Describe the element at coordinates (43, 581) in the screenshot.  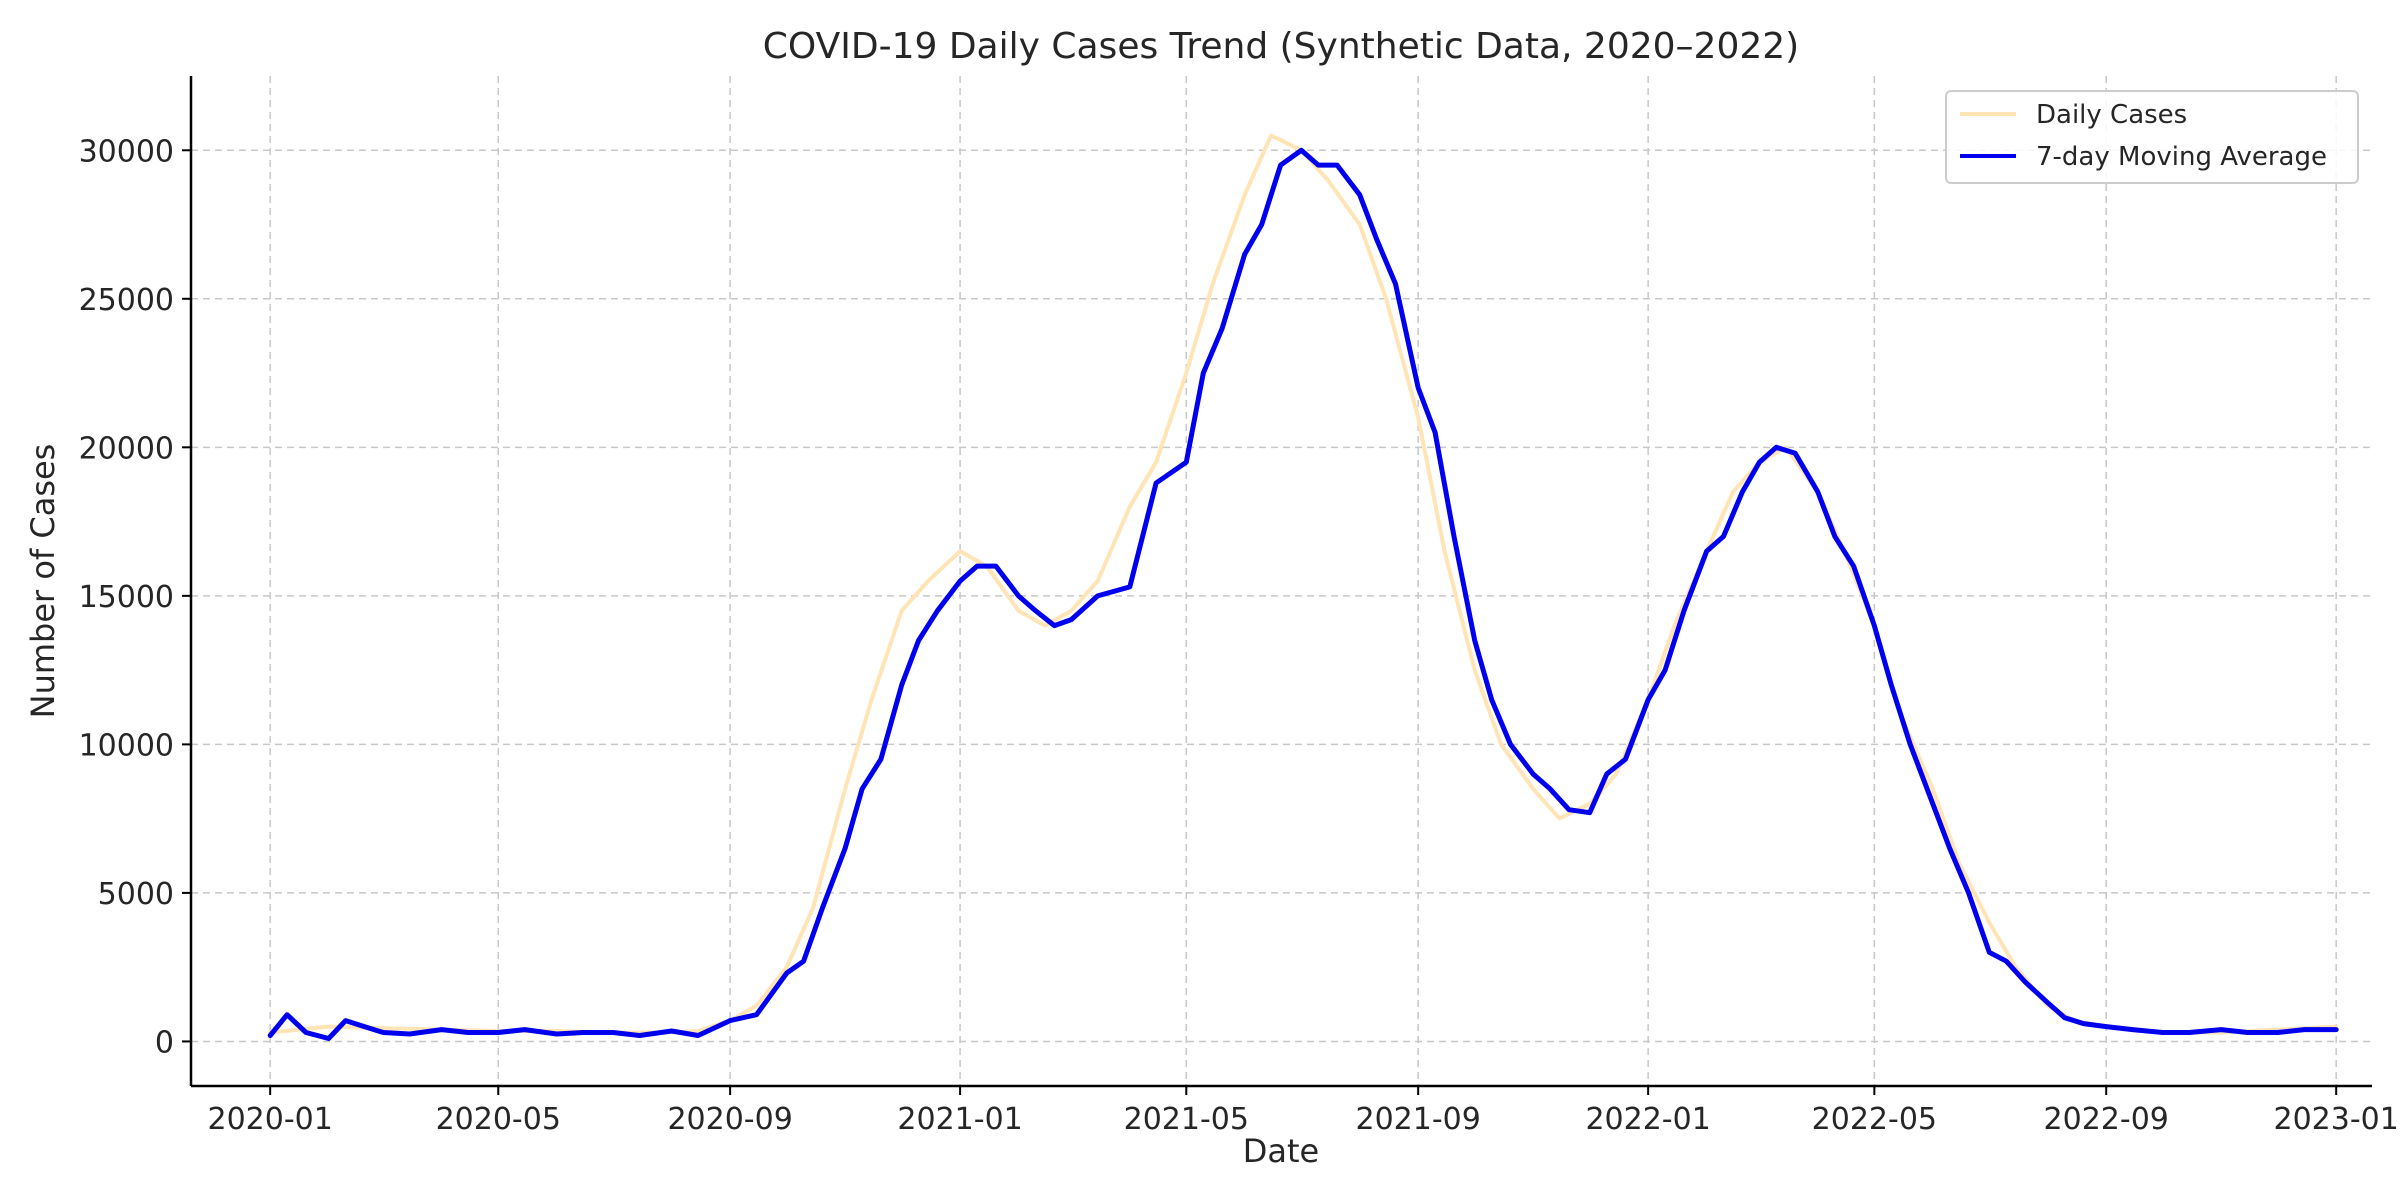
I see `y-axis-label: Number of Cases` at that location.